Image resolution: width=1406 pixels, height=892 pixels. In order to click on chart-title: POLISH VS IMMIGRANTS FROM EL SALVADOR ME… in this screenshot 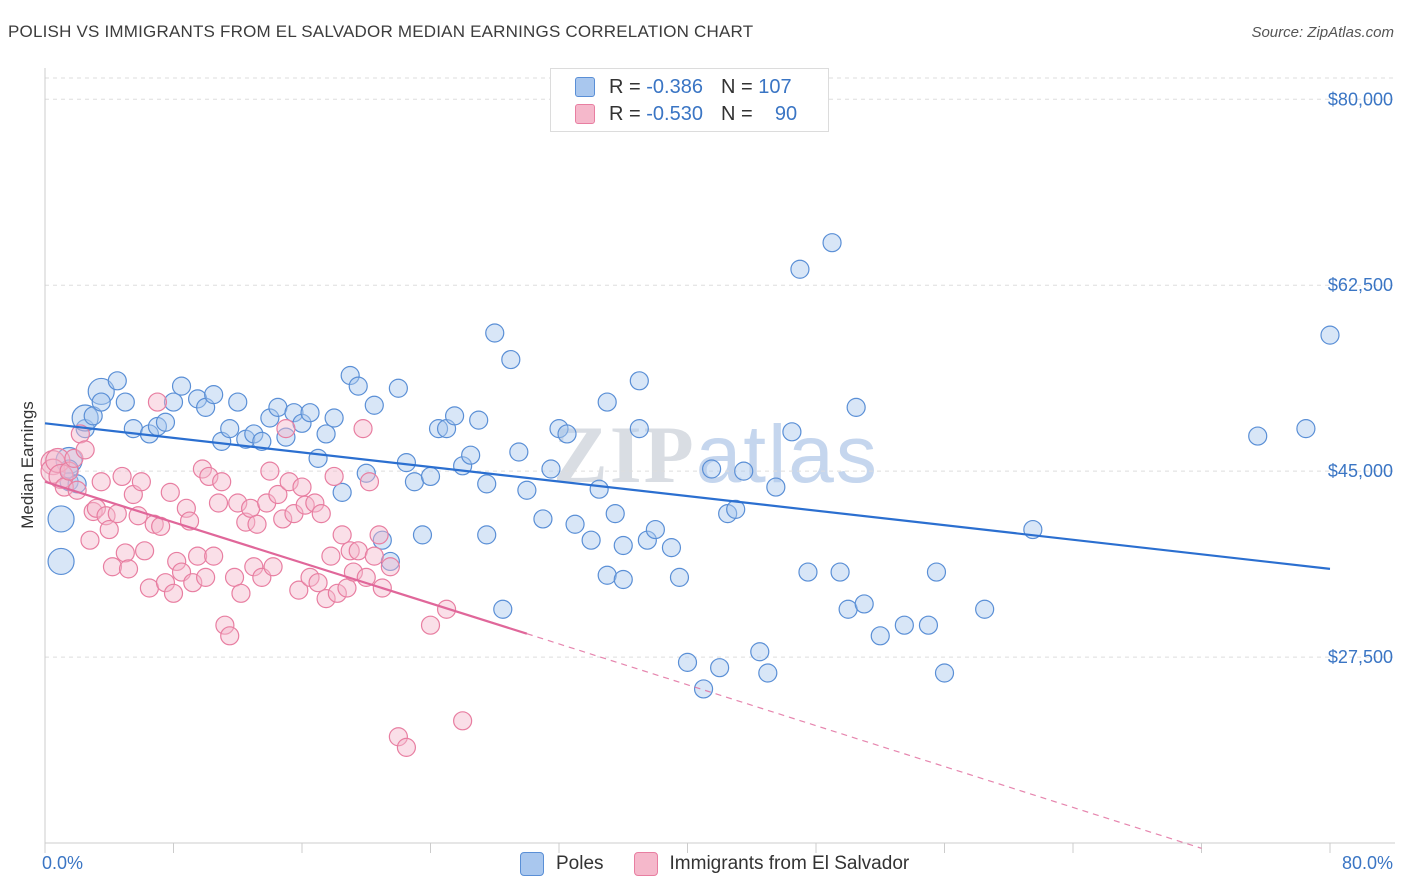, I will do `click(381, 31)`.